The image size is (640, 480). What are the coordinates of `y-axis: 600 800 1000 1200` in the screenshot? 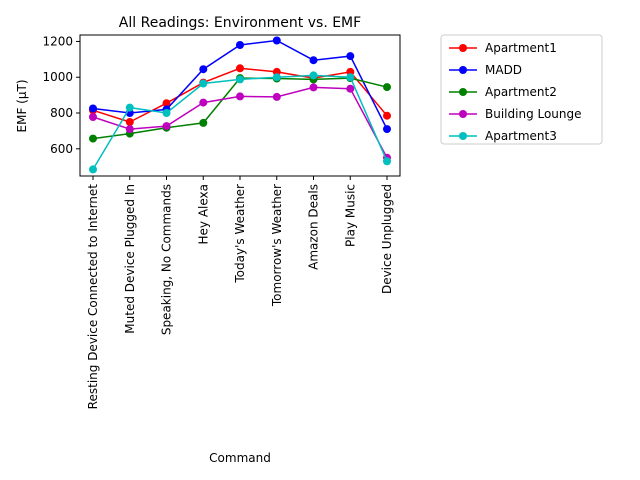 It's located at (61, 95).